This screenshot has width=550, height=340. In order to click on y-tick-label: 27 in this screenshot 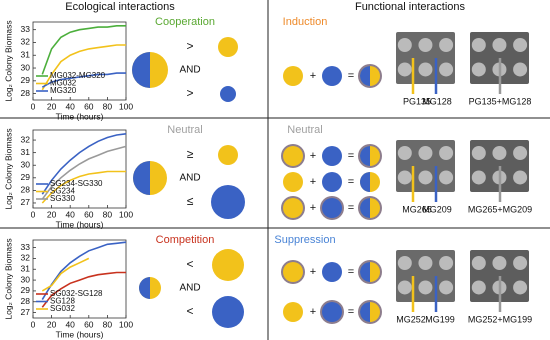, I will do `click(26, 312)`.